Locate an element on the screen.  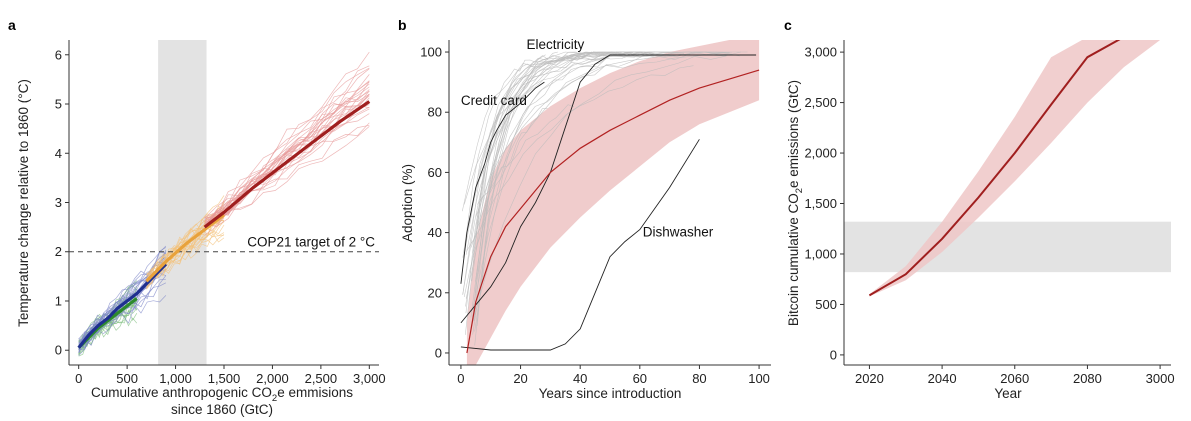
y-ticks: 0 500 1,000 1,500 2,000 2,500 3,000 is located at coordinates (824, 203).